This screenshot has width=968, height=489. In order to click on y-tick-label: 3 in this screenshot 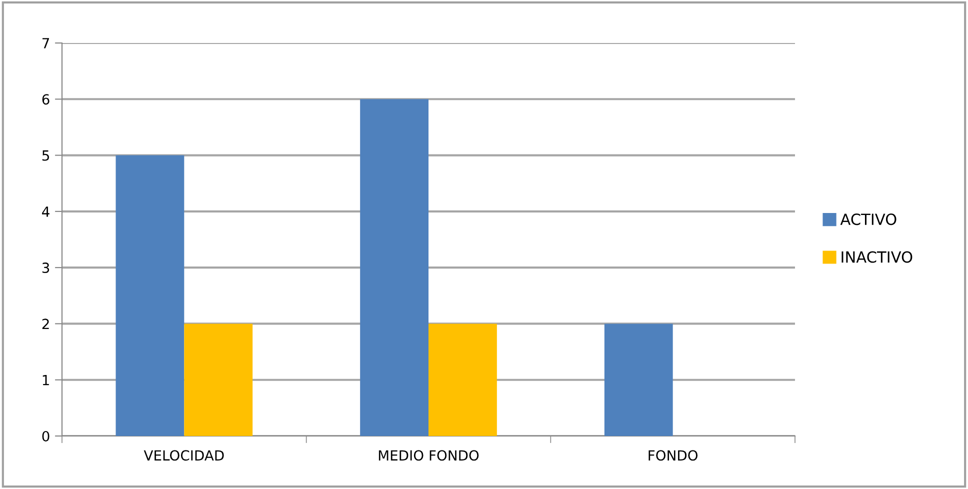, I will do `click(46, 268)`.